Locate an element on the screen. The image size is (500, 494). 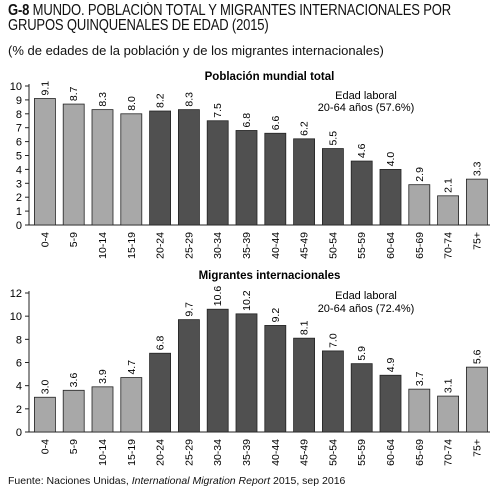
data-label: 8.1 is located at coordinates (305, 327).